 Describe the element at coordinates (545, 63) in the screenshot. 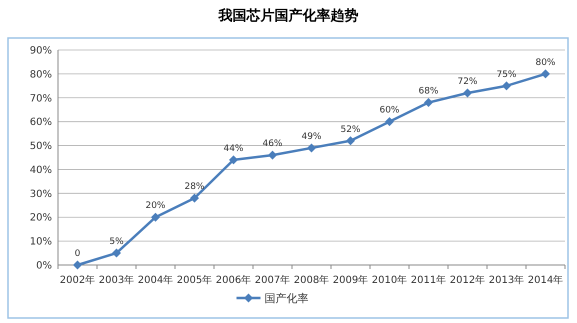

I see `data-label: 80%` at that location.